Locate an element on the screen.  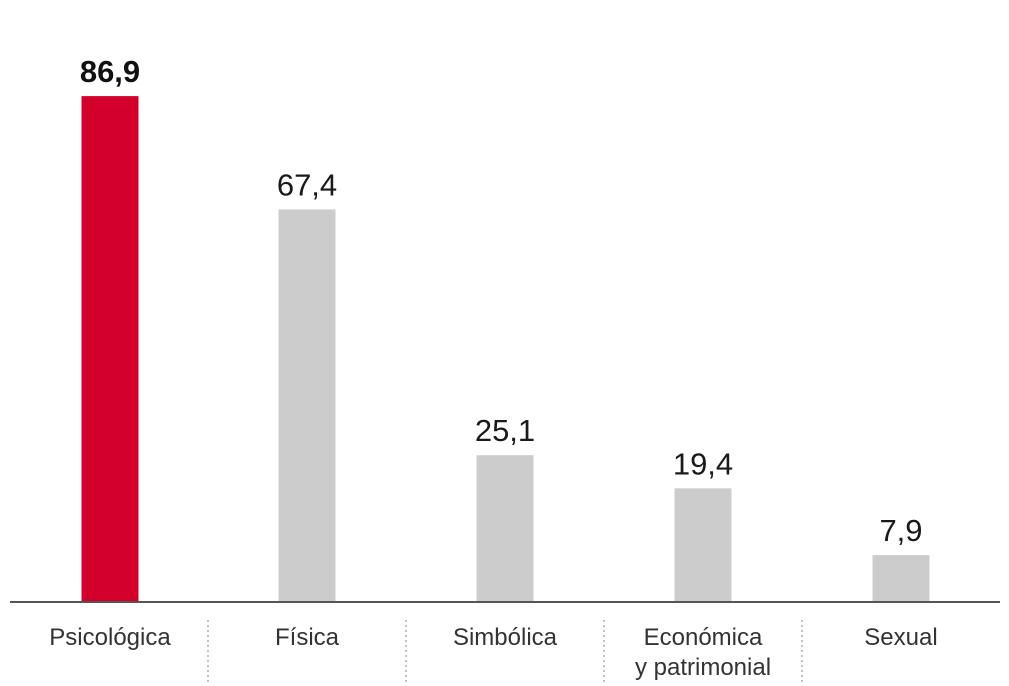
value-label-fisica: 67,4 is located at coordinates (307, 184).